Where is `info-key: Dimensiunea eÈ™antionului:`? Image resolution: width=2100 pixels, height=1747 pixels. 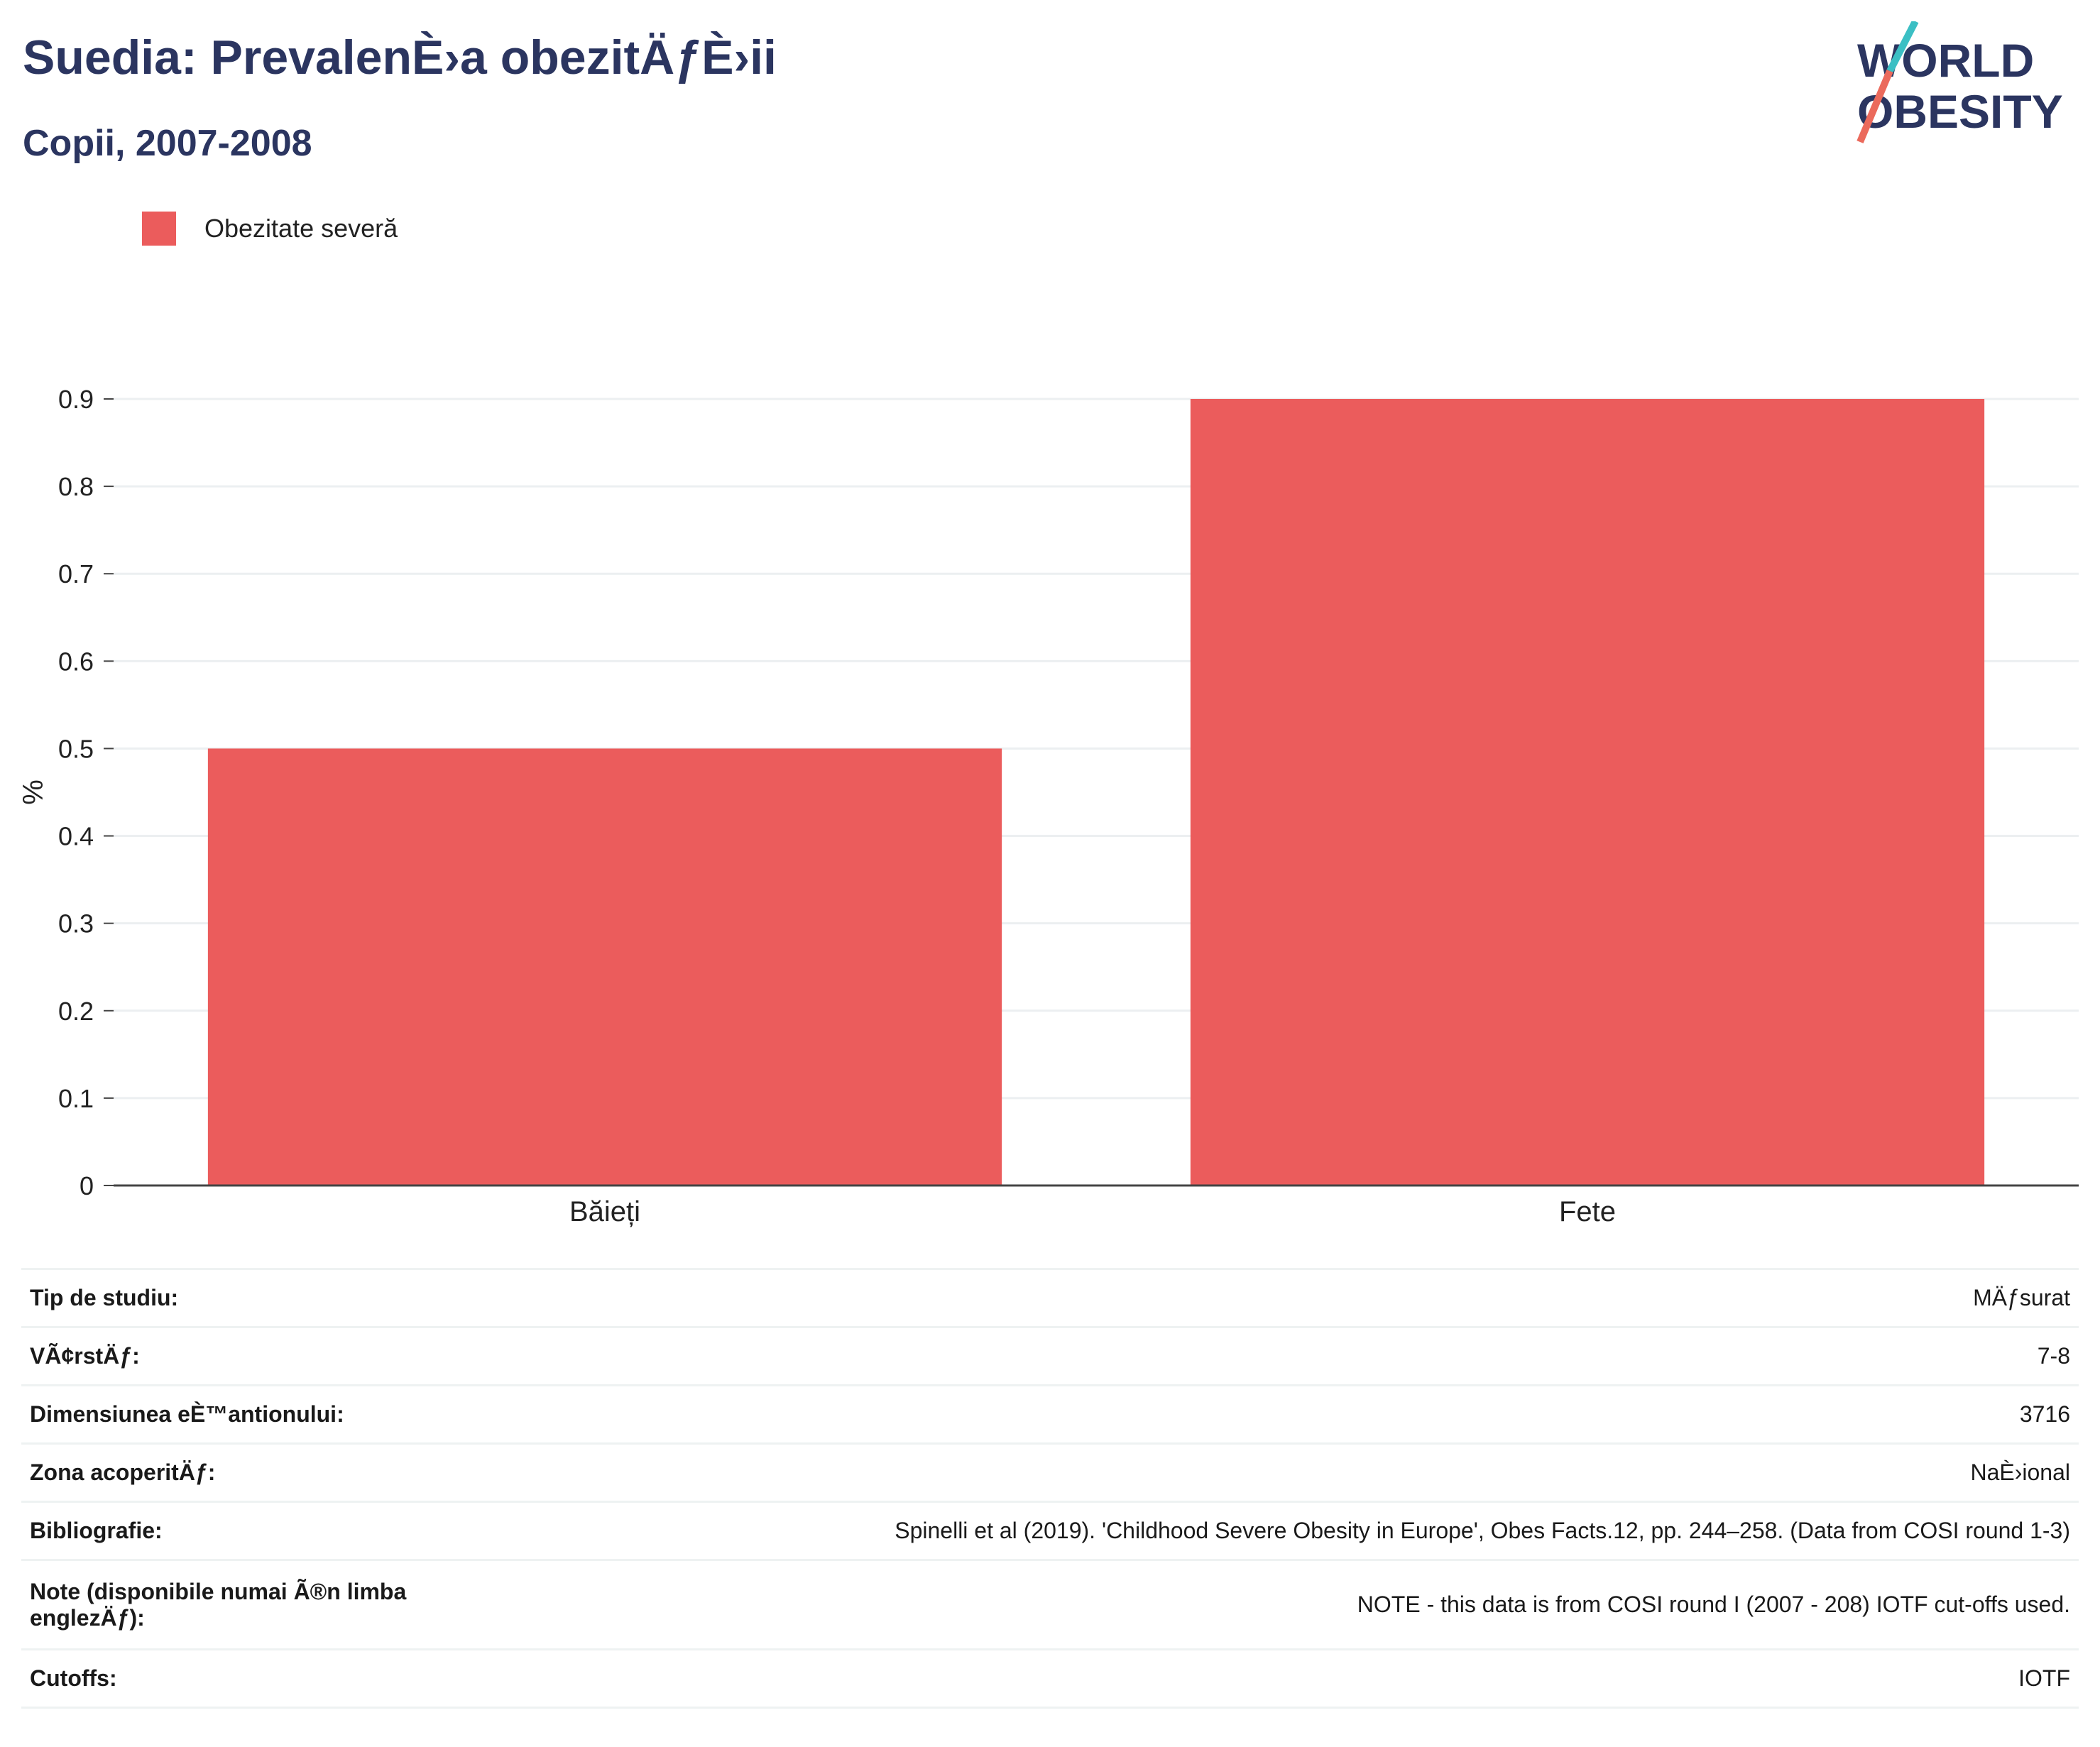
info-key: Dimensiunea eÈ™antionului: is located at coordinates (257, 1414).